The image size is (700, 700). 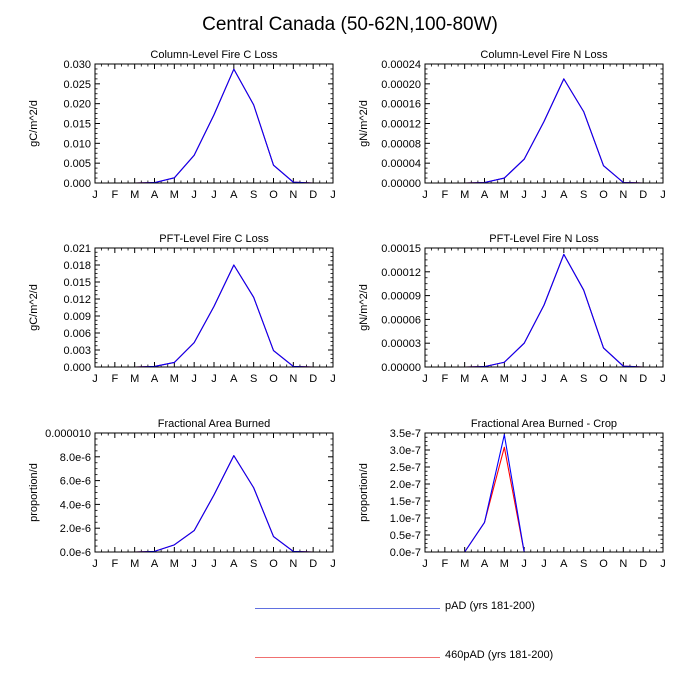 What do you see at coordinates (405, 434) in the screenshot?
I see `y-tick-label: 3.5e-7` at bounding box center [405, 434].